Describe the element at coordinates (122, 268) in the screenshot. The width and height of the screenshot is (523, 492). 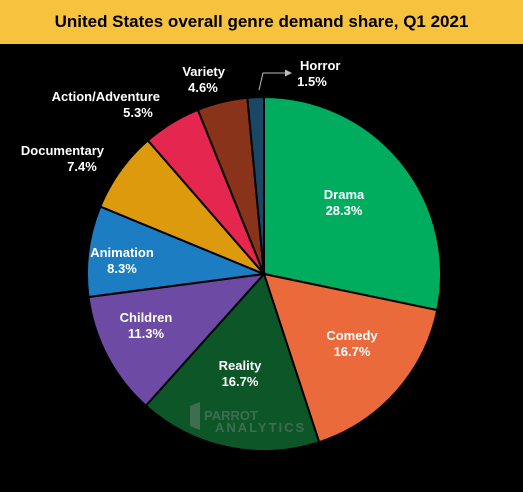
I see `slice-value-animation: 8.3%` at that location.